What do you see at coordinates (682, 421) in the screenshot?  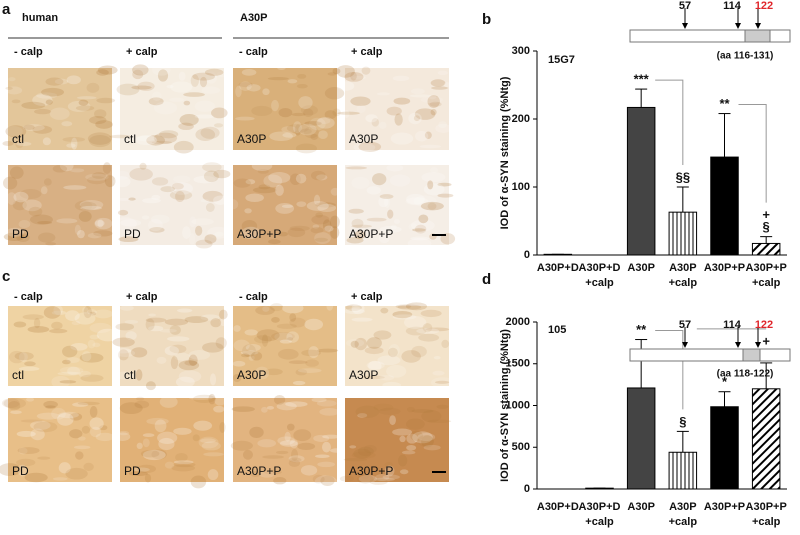 I see `significance-mark: §` at bounding box center [682, 421].